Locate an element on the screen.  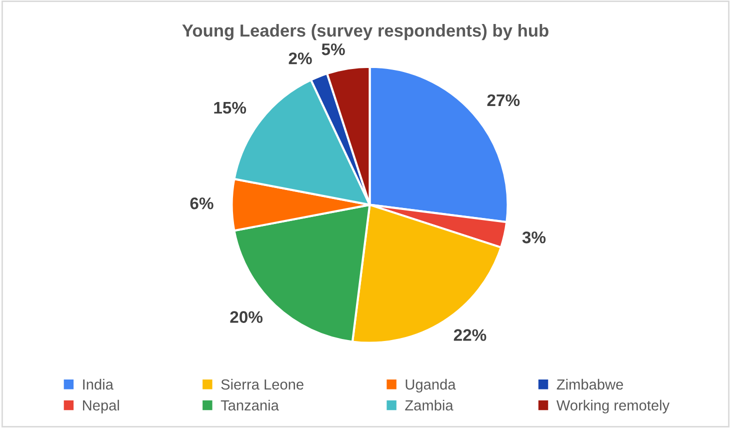
data-label: 27% is located at coordinates (503, 100).